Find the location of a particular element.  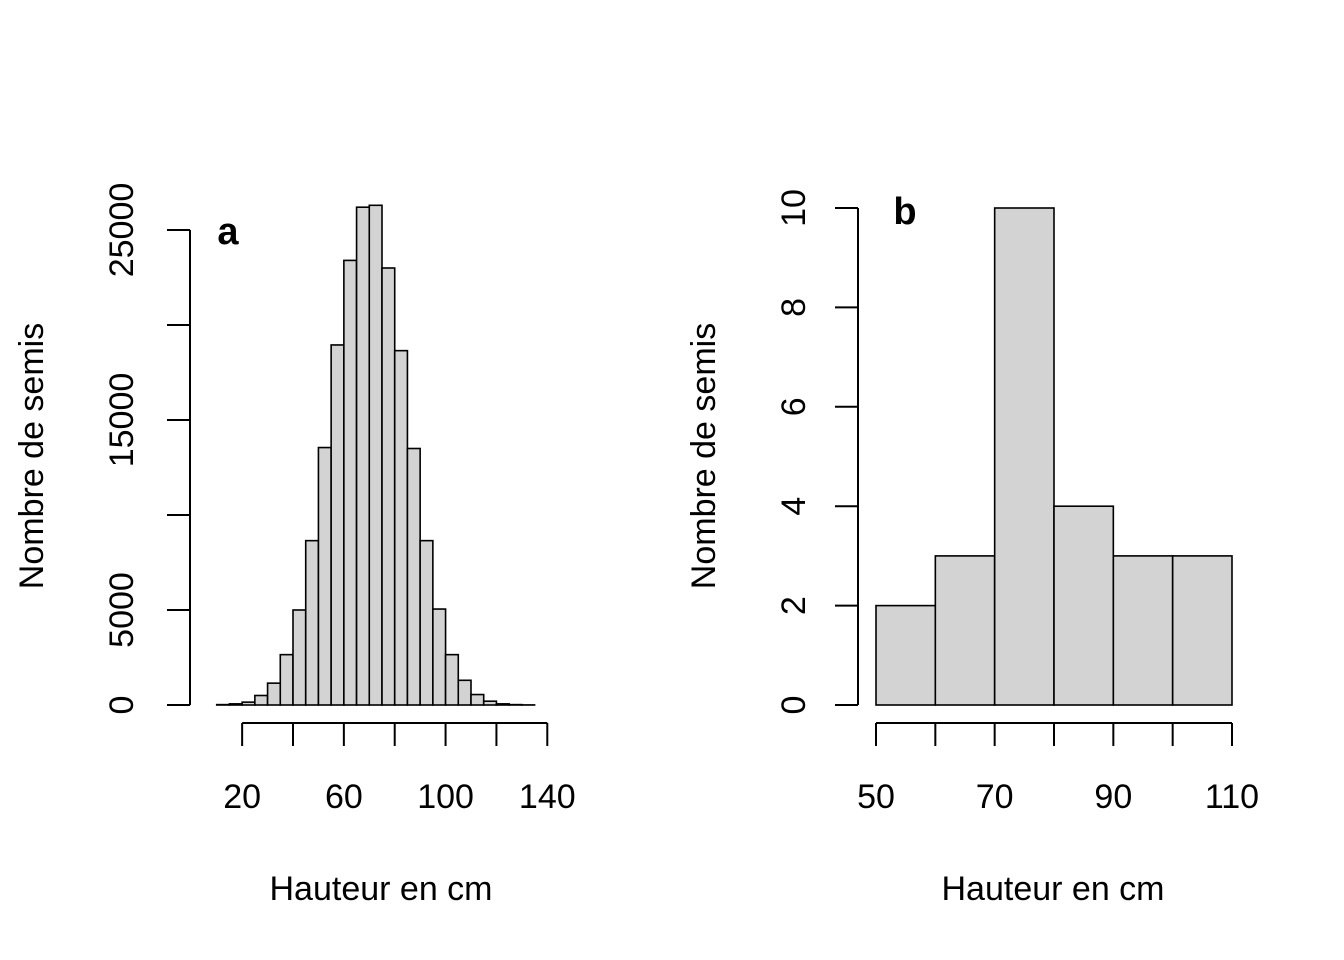

y-tick-label: 8 is located at coordinates (794, 307).